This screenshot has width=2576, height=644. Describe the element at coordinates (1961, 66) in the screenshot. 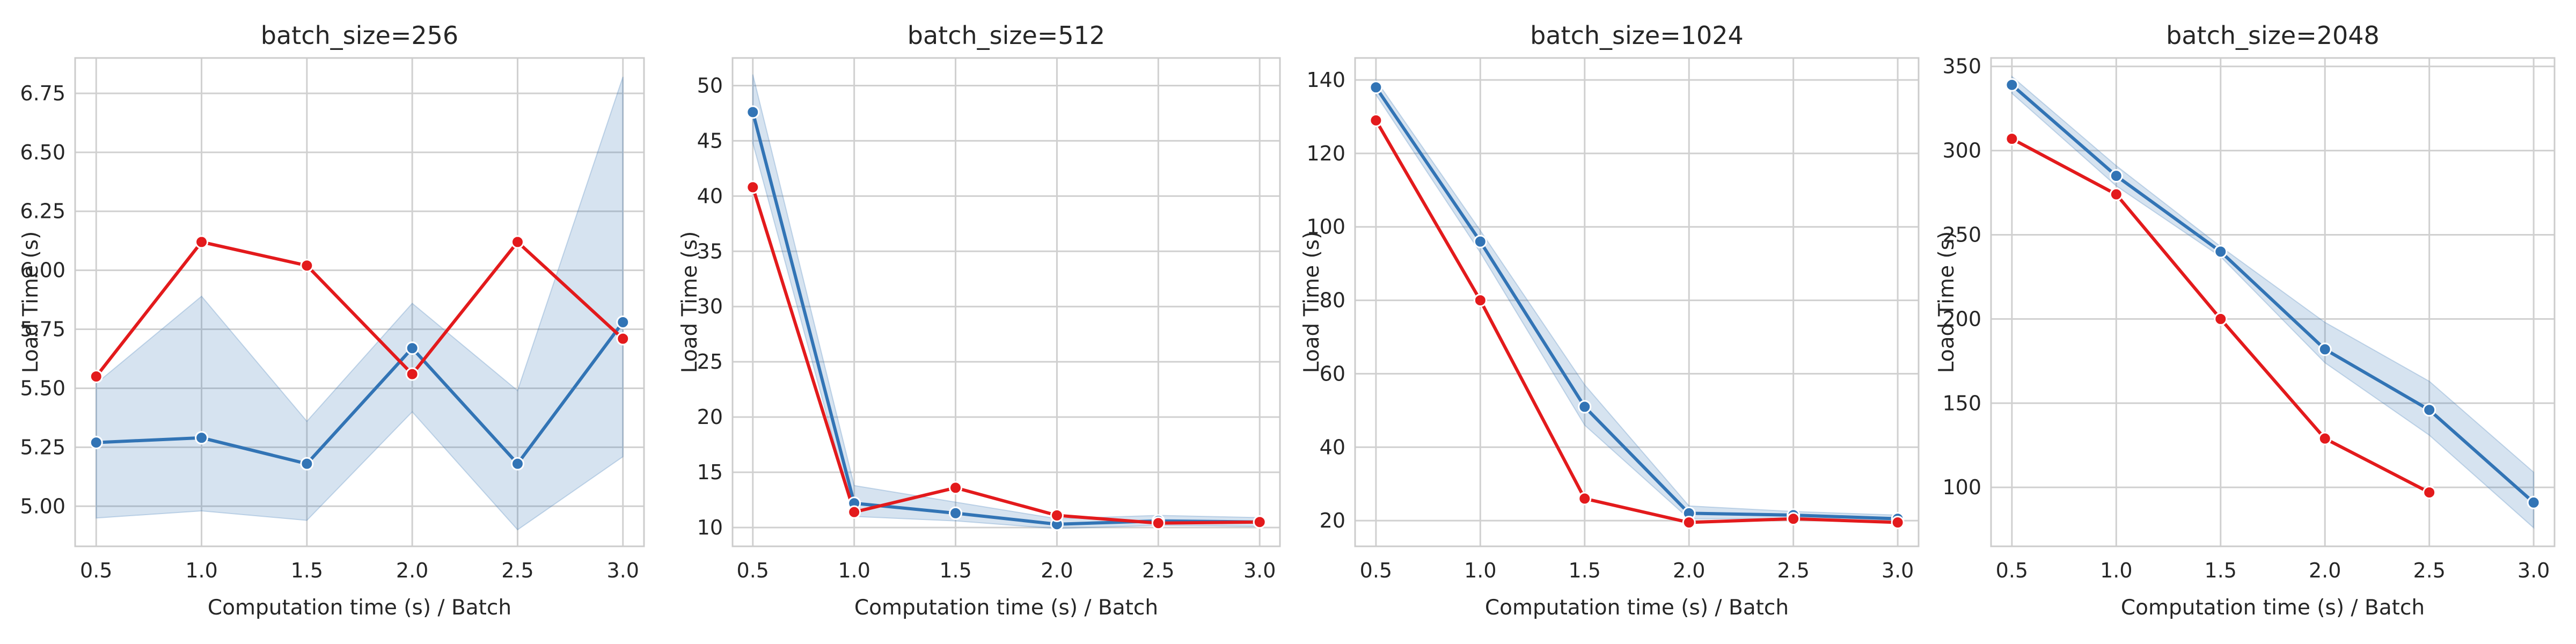

I see `y-tick-label: 350` at that location.